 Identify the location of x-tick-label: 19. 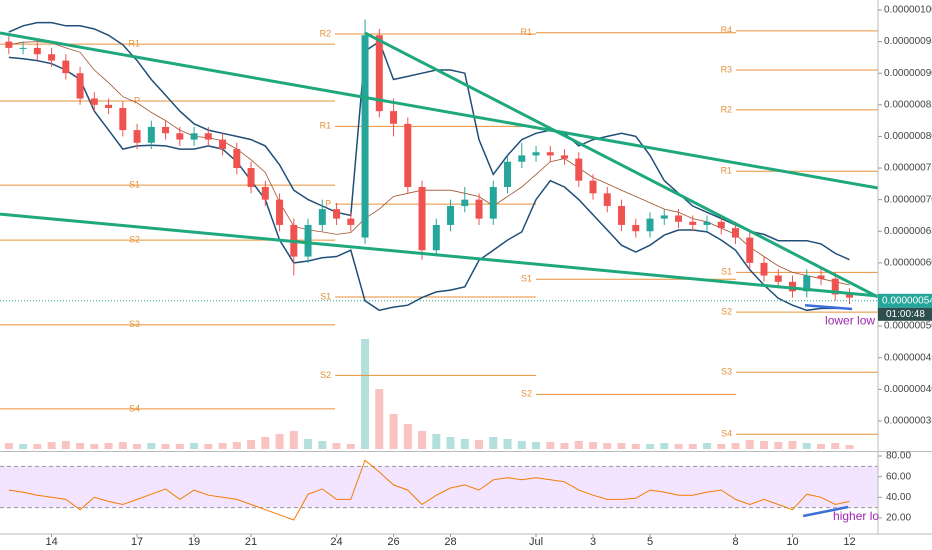
(194, 542).